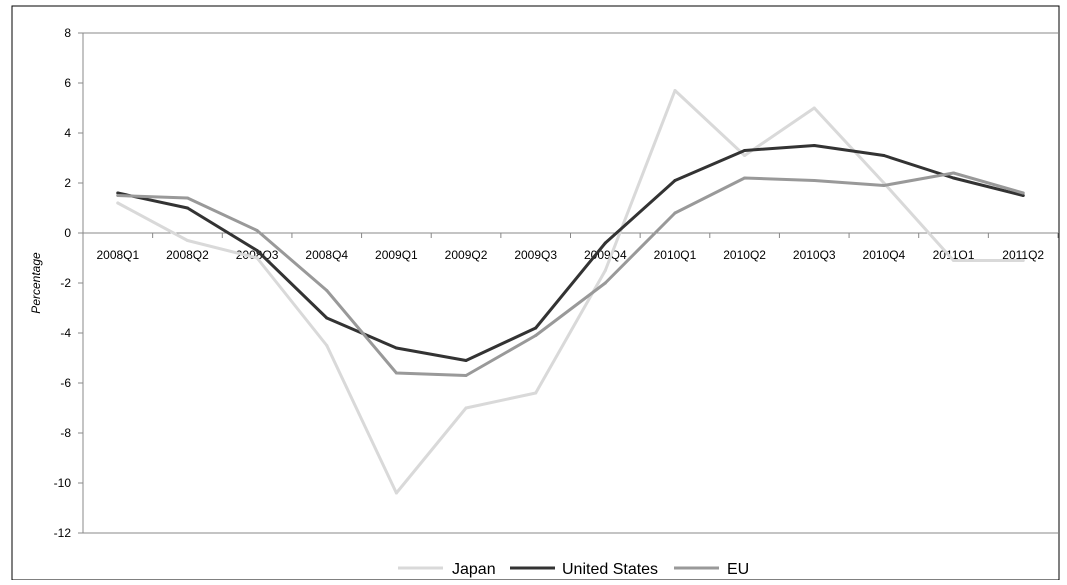  What do you see at coordinates (738, 569) in the screenshot?
I see `legend-label-eu: EU` at bounding box center [738, 569].